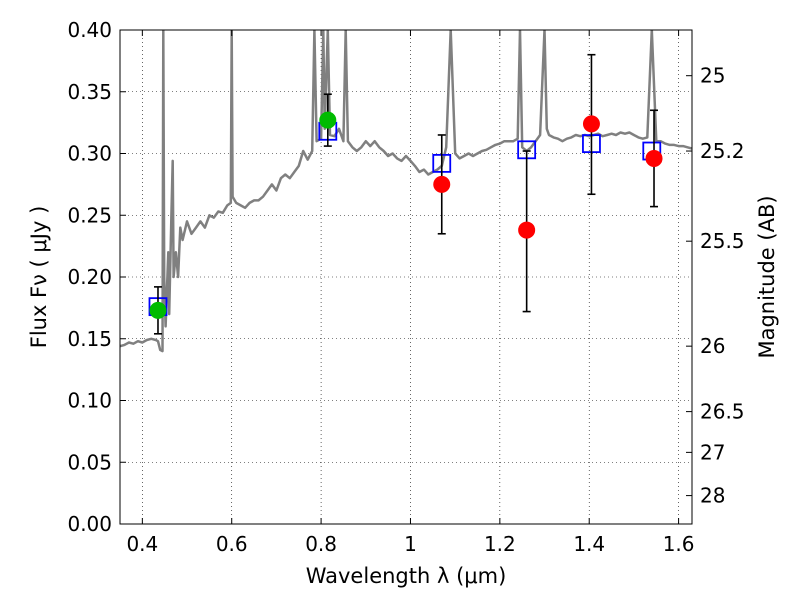 The image size is (800, 600). Describe the element at coordinates (39, 277) in the screenshot. I see `y-axis-label-left: Flux Fν ( μJy )` at that location.